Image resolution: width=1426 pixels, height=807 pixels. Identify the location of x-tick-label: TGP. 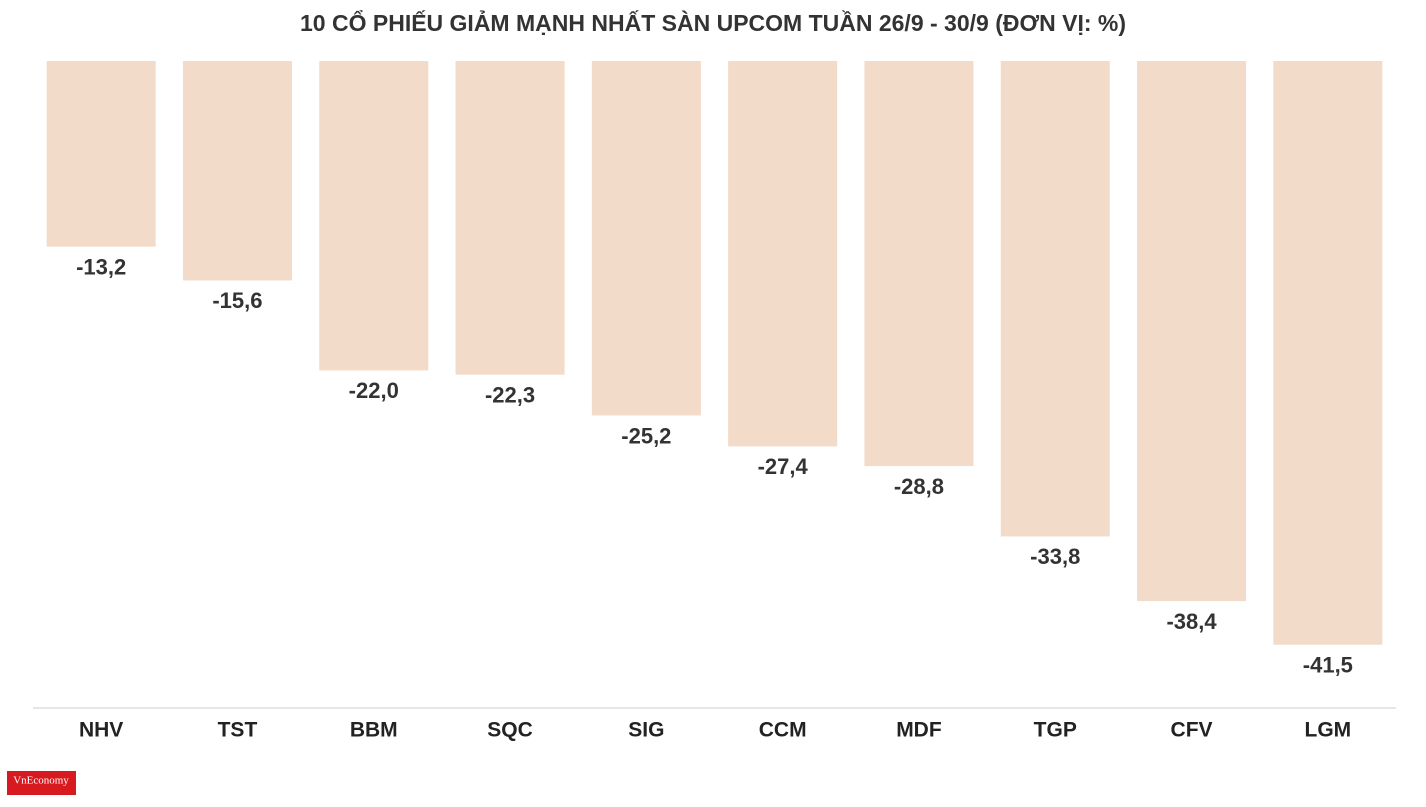
(1055, 730).